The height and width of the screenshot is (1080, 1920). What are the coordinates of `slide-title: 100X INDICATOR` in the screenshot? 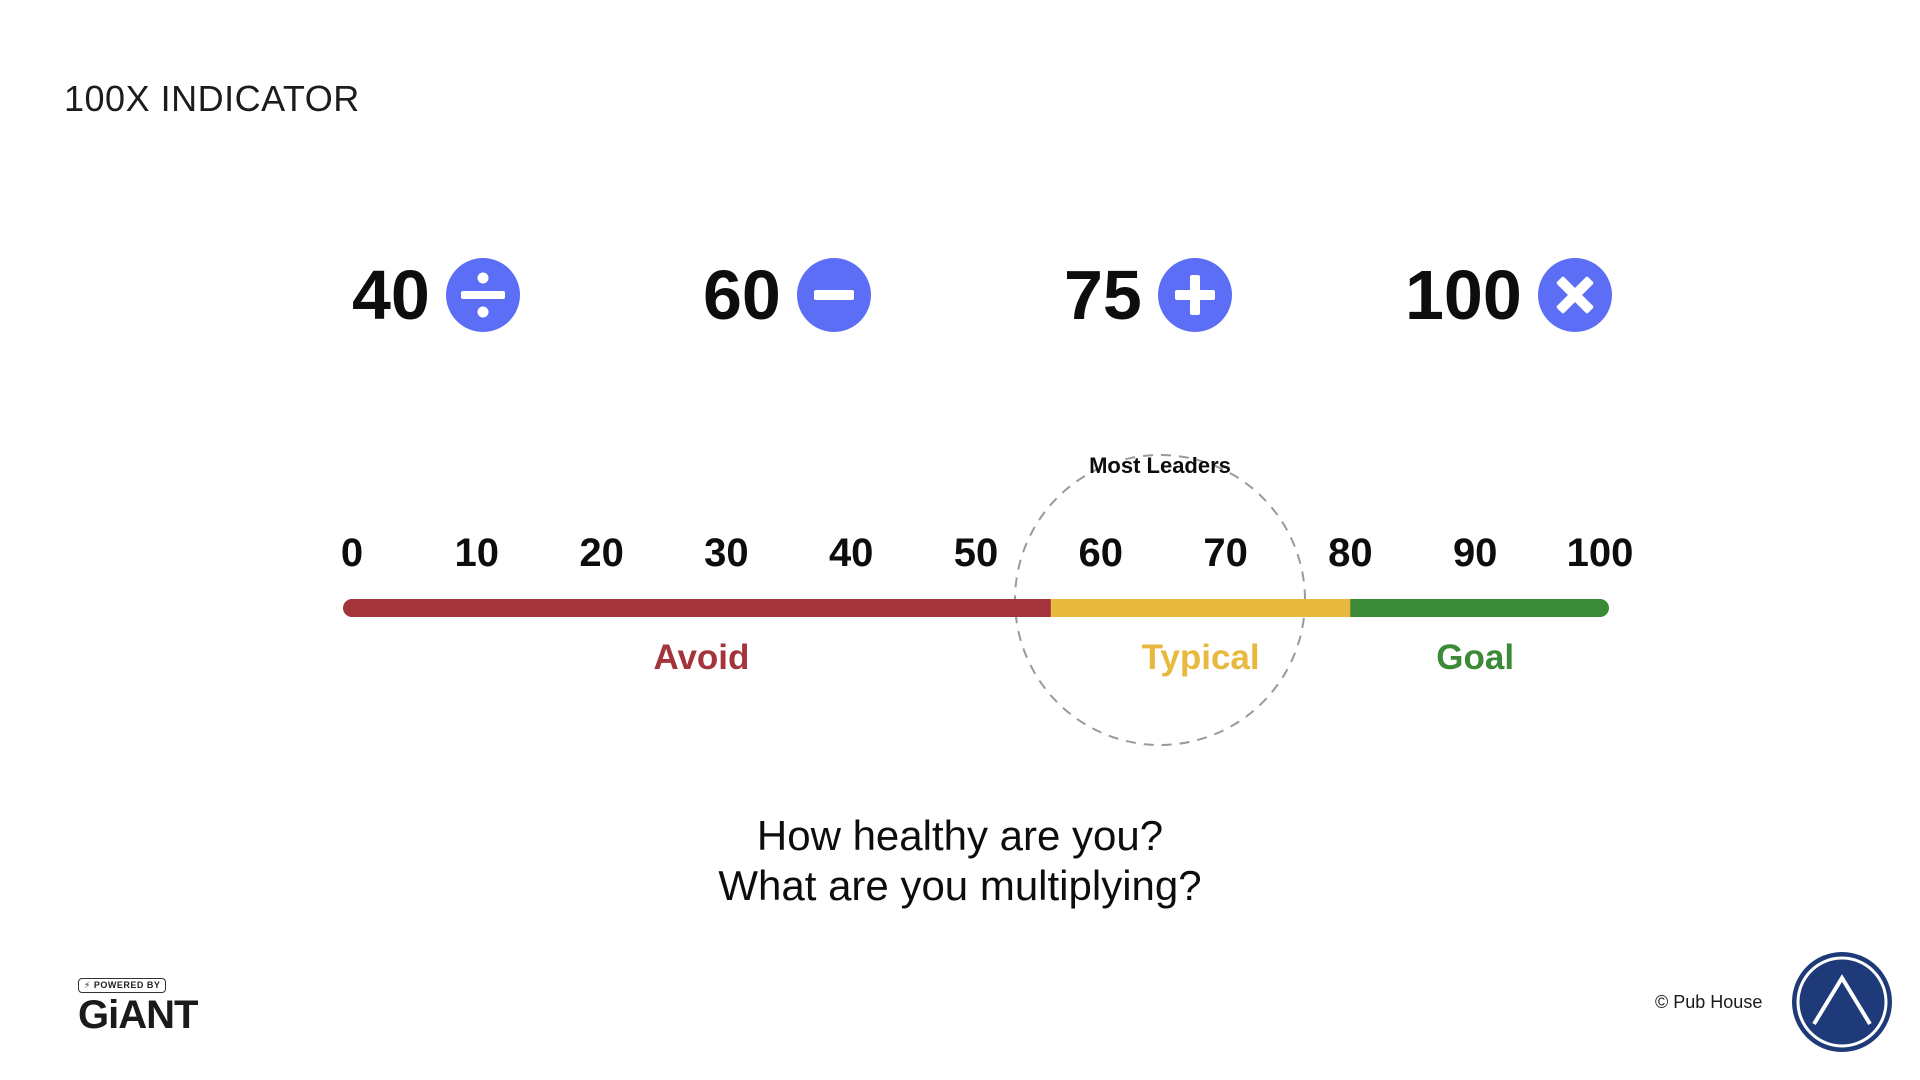 It's located at (212, 98).